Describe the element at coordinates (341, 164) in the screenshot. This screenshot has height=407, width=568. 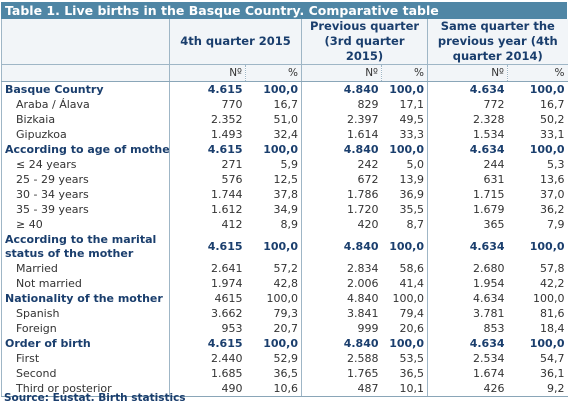
I see `count-cell: 242` at that location.